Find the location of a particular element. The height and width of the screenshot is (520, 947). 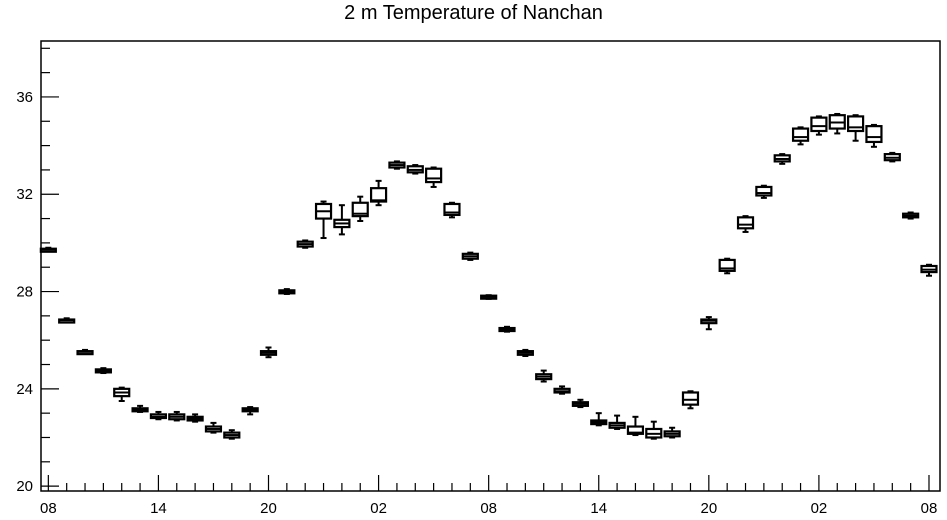

y-axis: 20 24 28 32 36 is located at coordinates (37, 271).